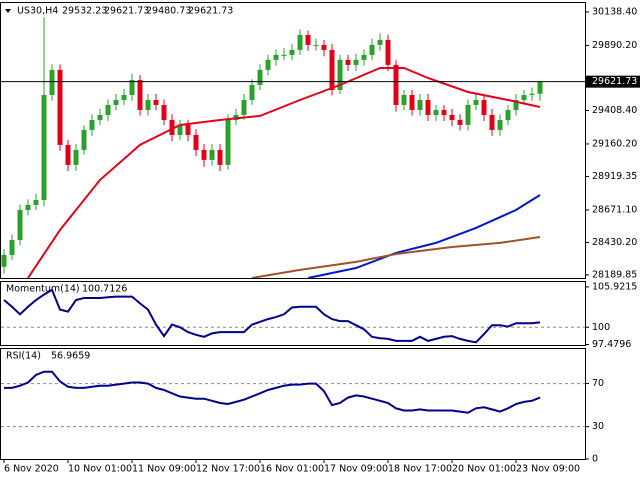 This screenshot has height=480, width=640. I want to click on momentum-title: Momentum(14), so click(43, 289).